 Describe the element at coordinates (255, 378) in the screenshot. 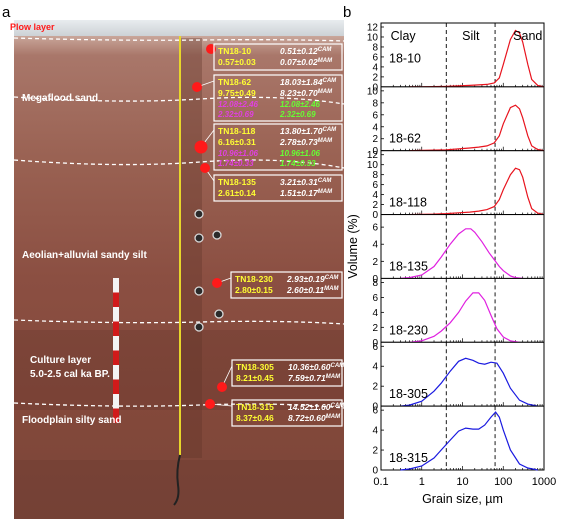

I see `sample-age: 8.21±0.45` at that location.